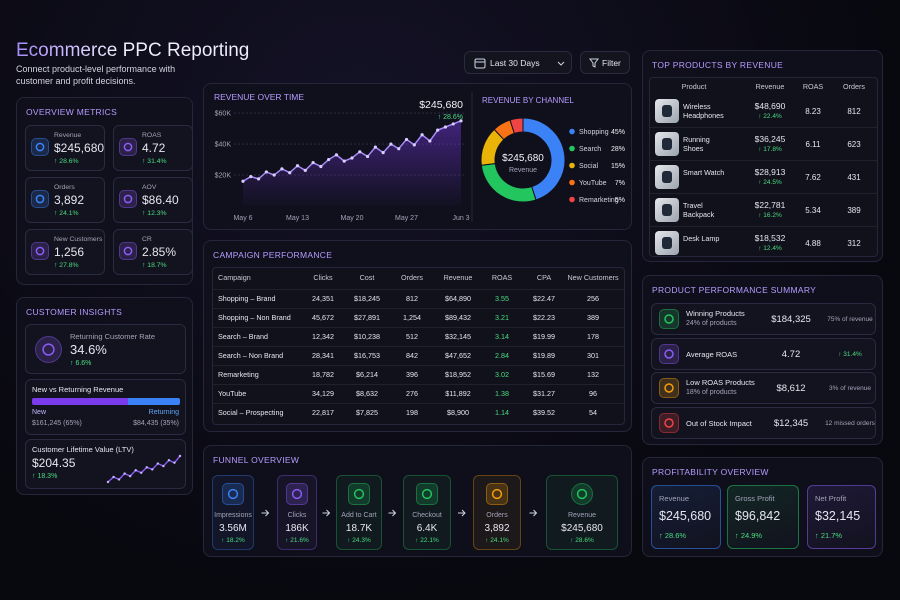 Image resolution: width=900 pixels, height=600 pixels. Describe the element at coordinates (582, 528) in the screenshot. I see `funnel-value: $245,680` at that location.